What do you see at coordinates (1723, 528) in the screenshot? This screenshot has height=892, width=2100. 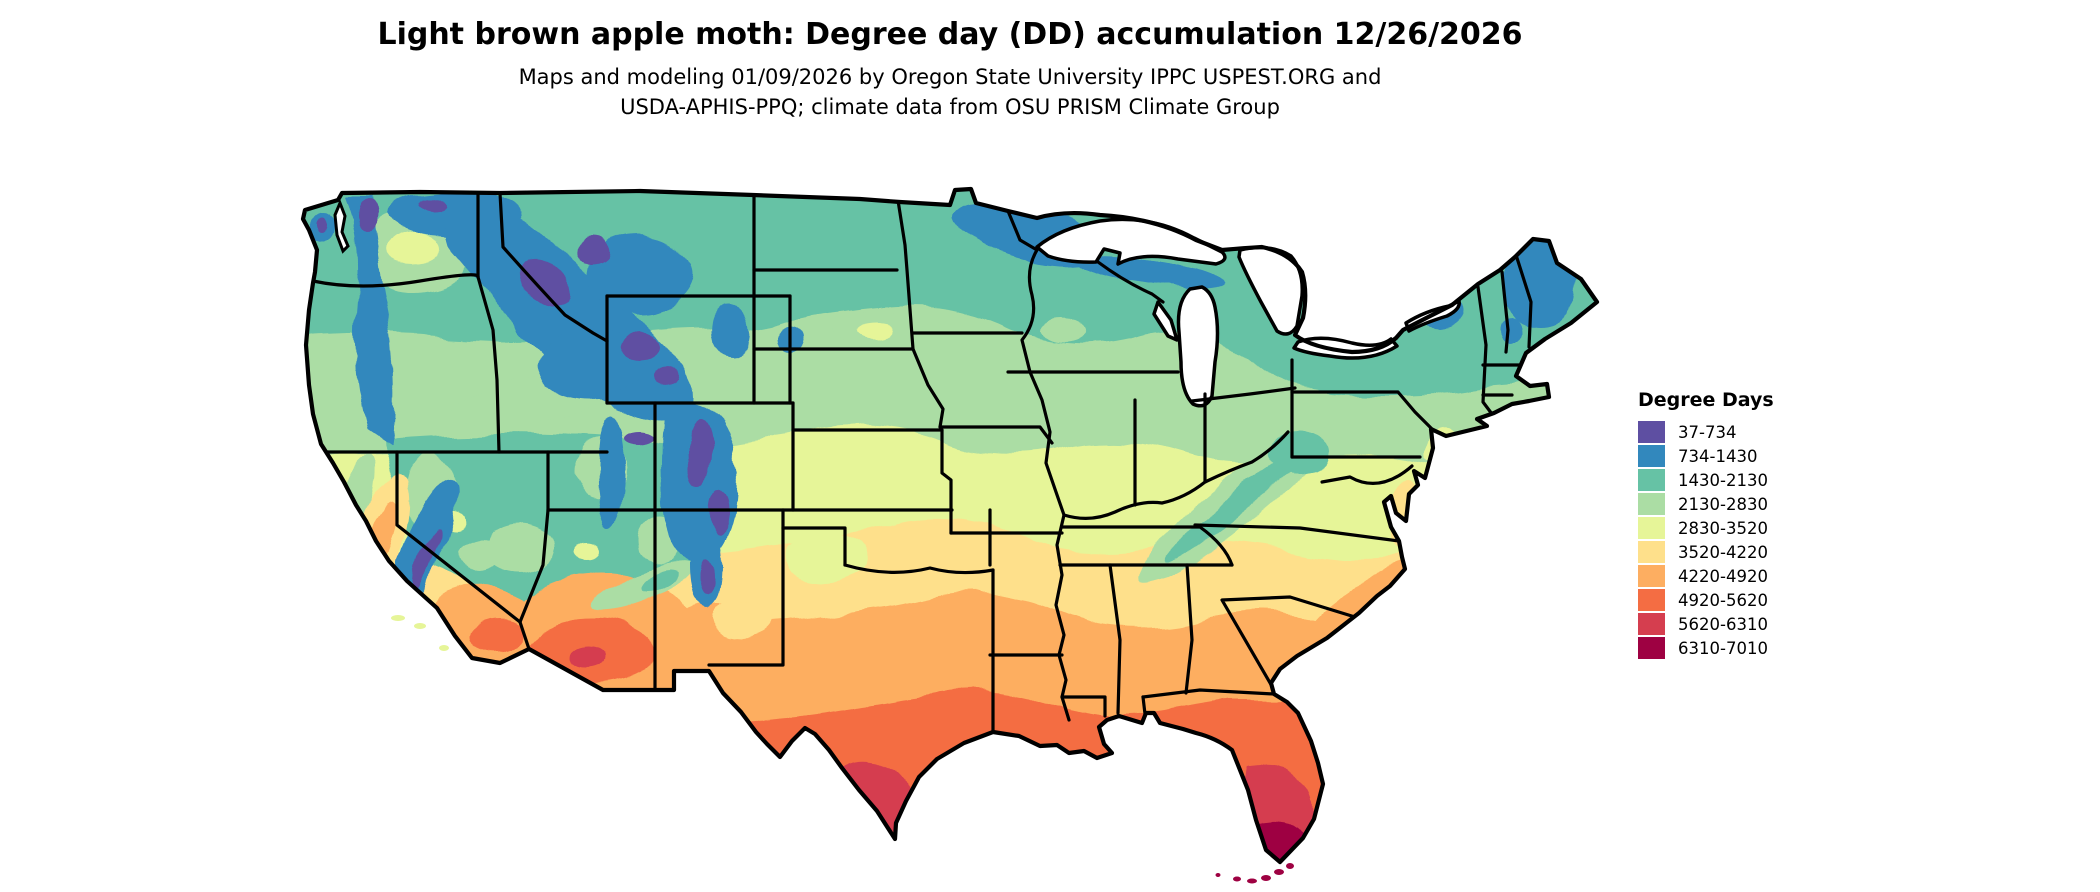 I see `legend-label: 2830-3520` at bounding box center [1723, 528].